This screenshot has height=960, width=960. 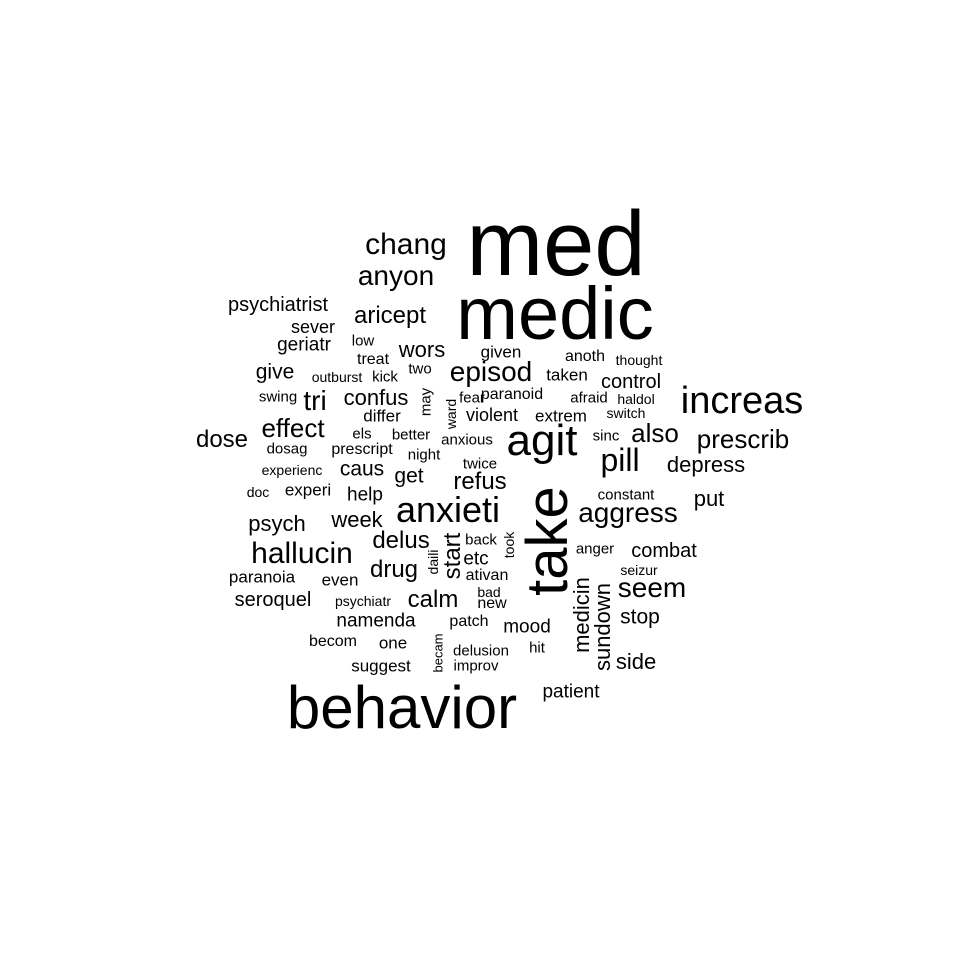 I want to click on word-experi: experi, so click(x=308, y=490).